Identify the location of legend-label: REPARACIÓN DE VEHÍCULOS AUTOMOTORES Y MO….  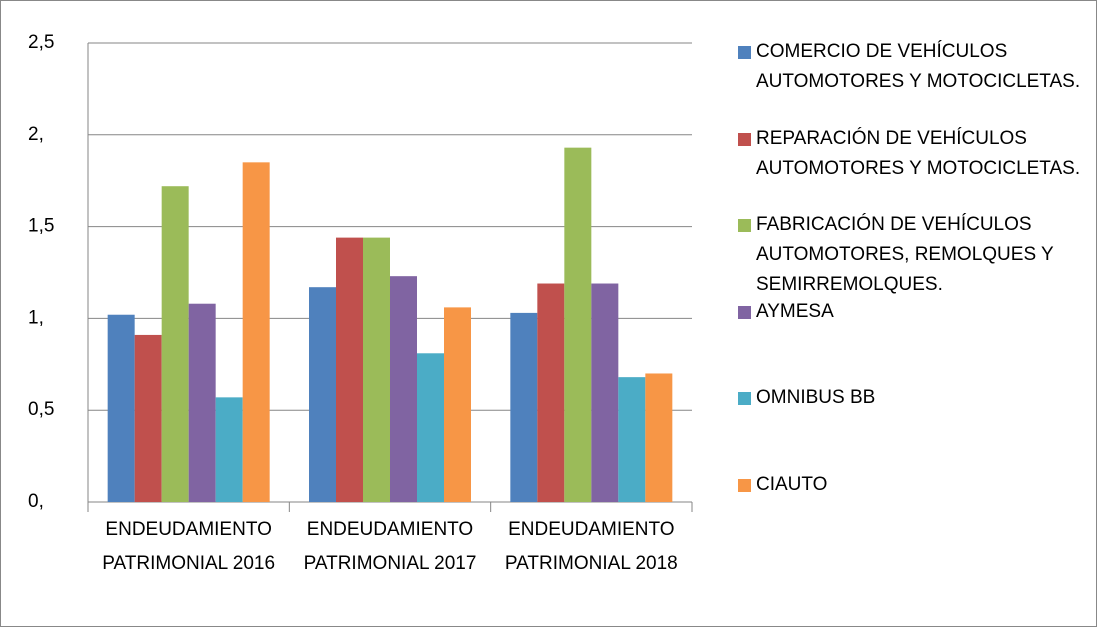
(918, 153).